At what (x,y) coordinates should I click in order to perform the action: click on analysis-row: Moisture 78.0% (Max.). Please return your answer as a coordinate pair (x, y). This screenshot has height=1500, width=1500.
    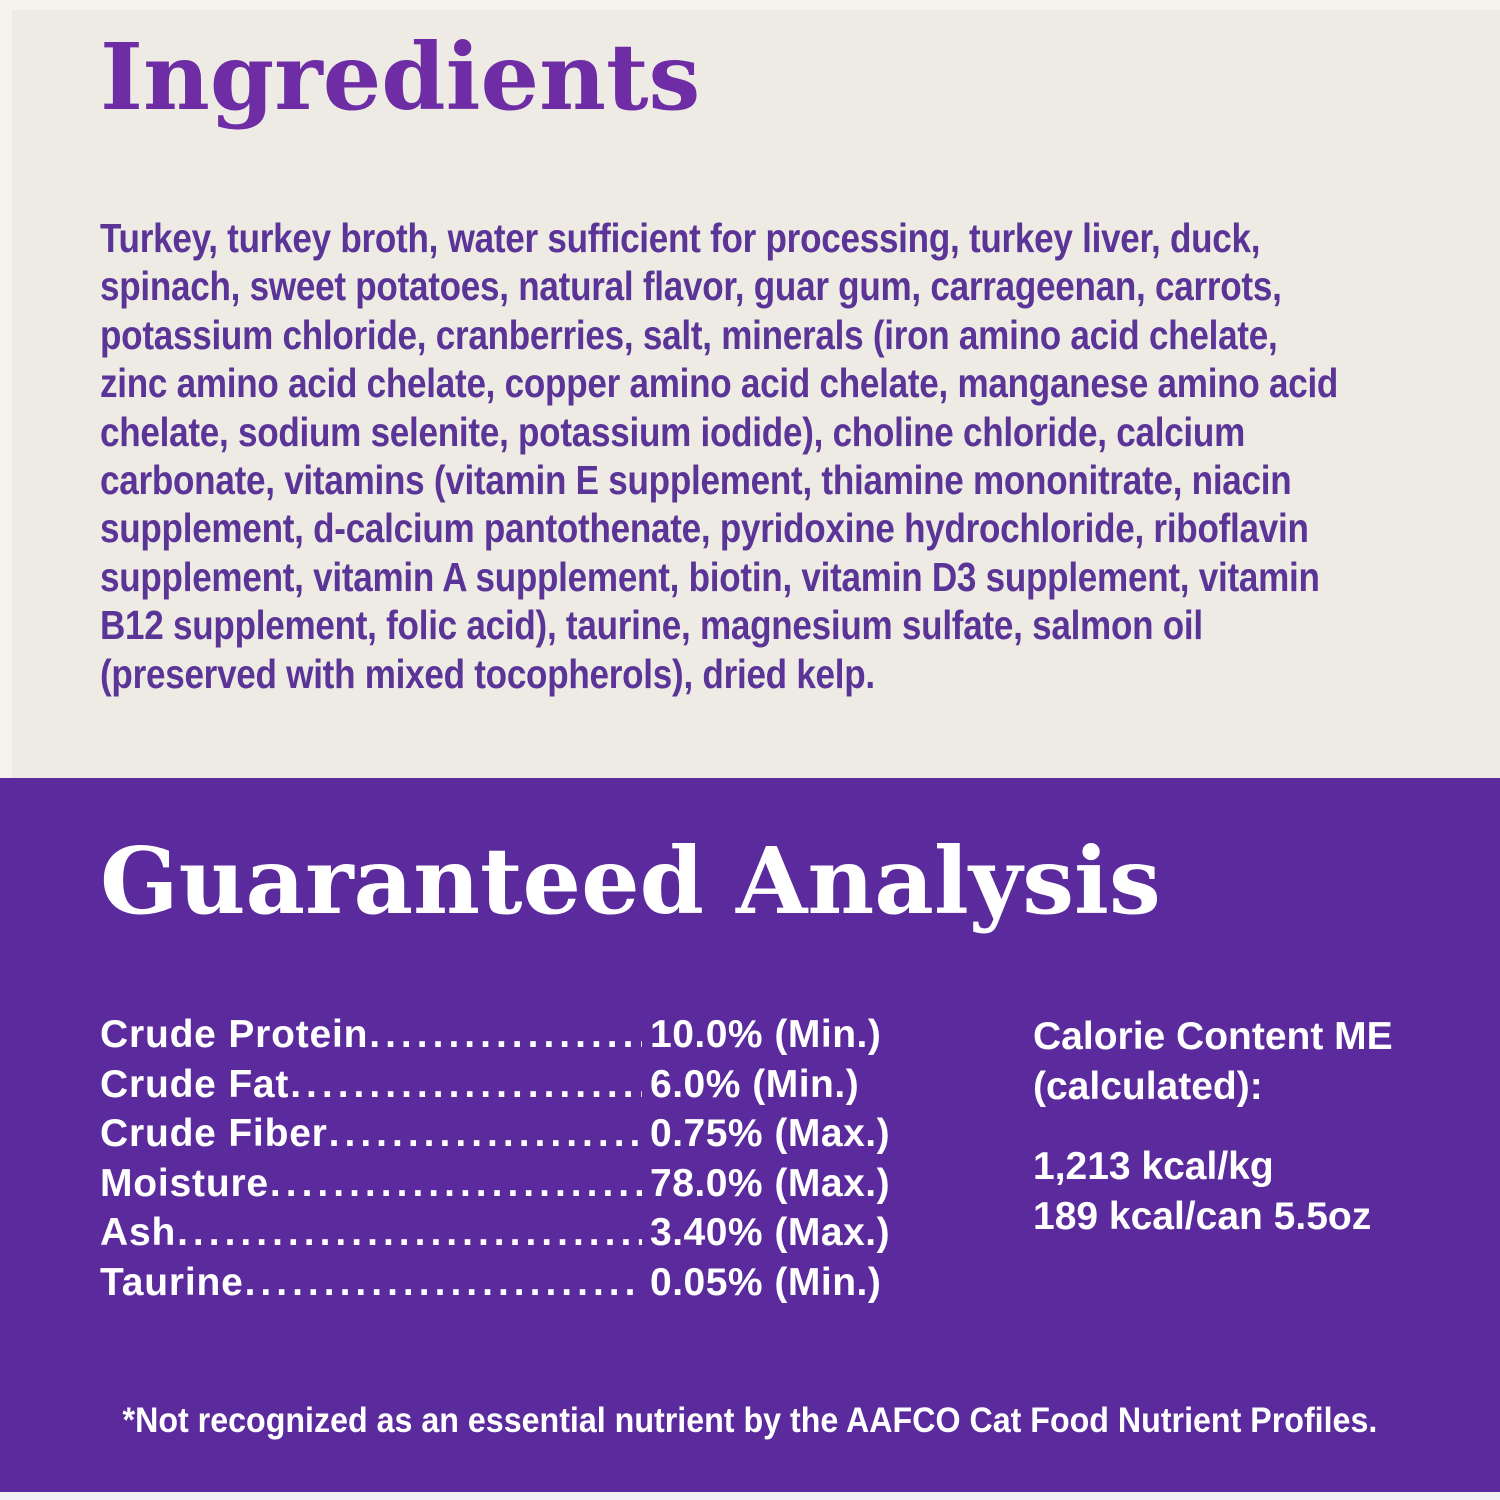
    Looking at the image, I should click on (500, 1184).